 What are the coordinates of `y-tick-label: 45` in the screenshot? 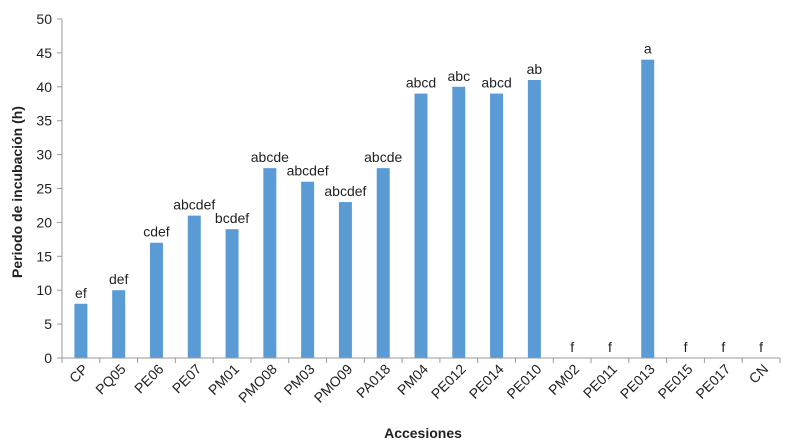 It's located at (44, 53).